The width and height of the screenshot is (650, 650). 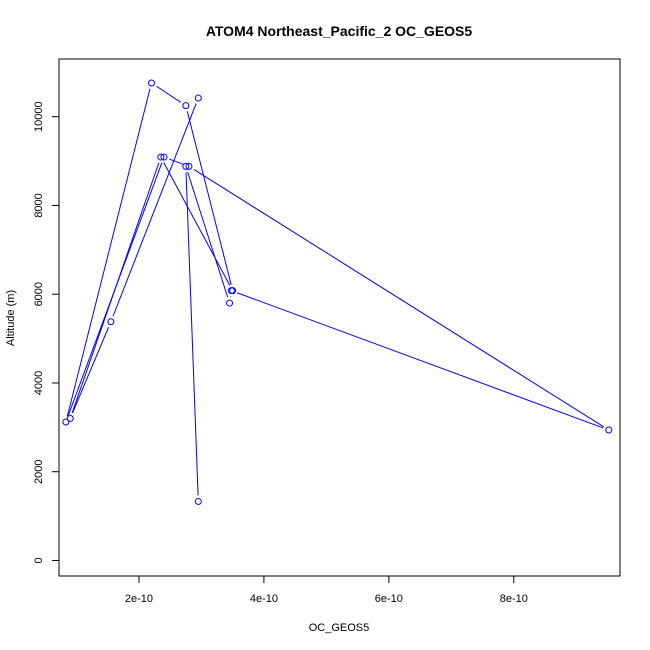 I want to click on y-tick-label: 6000, so click(x=39, y=294).